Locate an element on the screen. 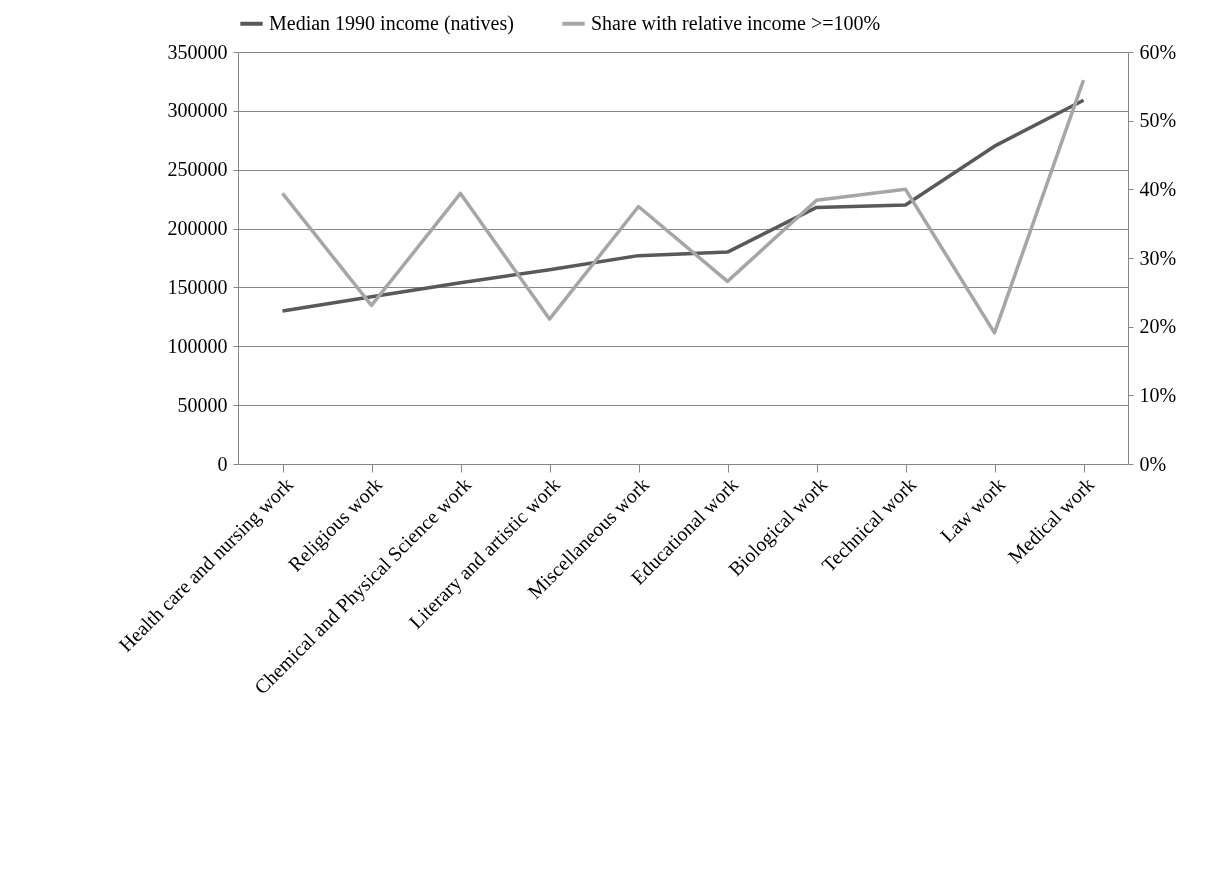 Image resolution: width=1207 pixels, height=877 pixels. legend-label: Median 1990 income (natives) is located at coordinates (391, 23).